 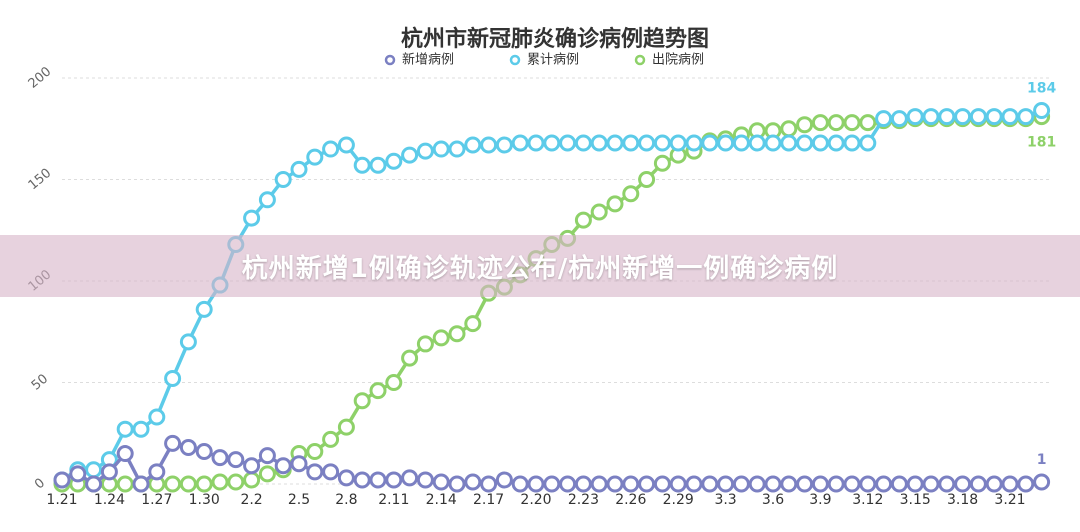 What do you see at coordinates (1042, 460) in the screenshot?
I see `end-label: 1` at bounding box center [1042, 460].